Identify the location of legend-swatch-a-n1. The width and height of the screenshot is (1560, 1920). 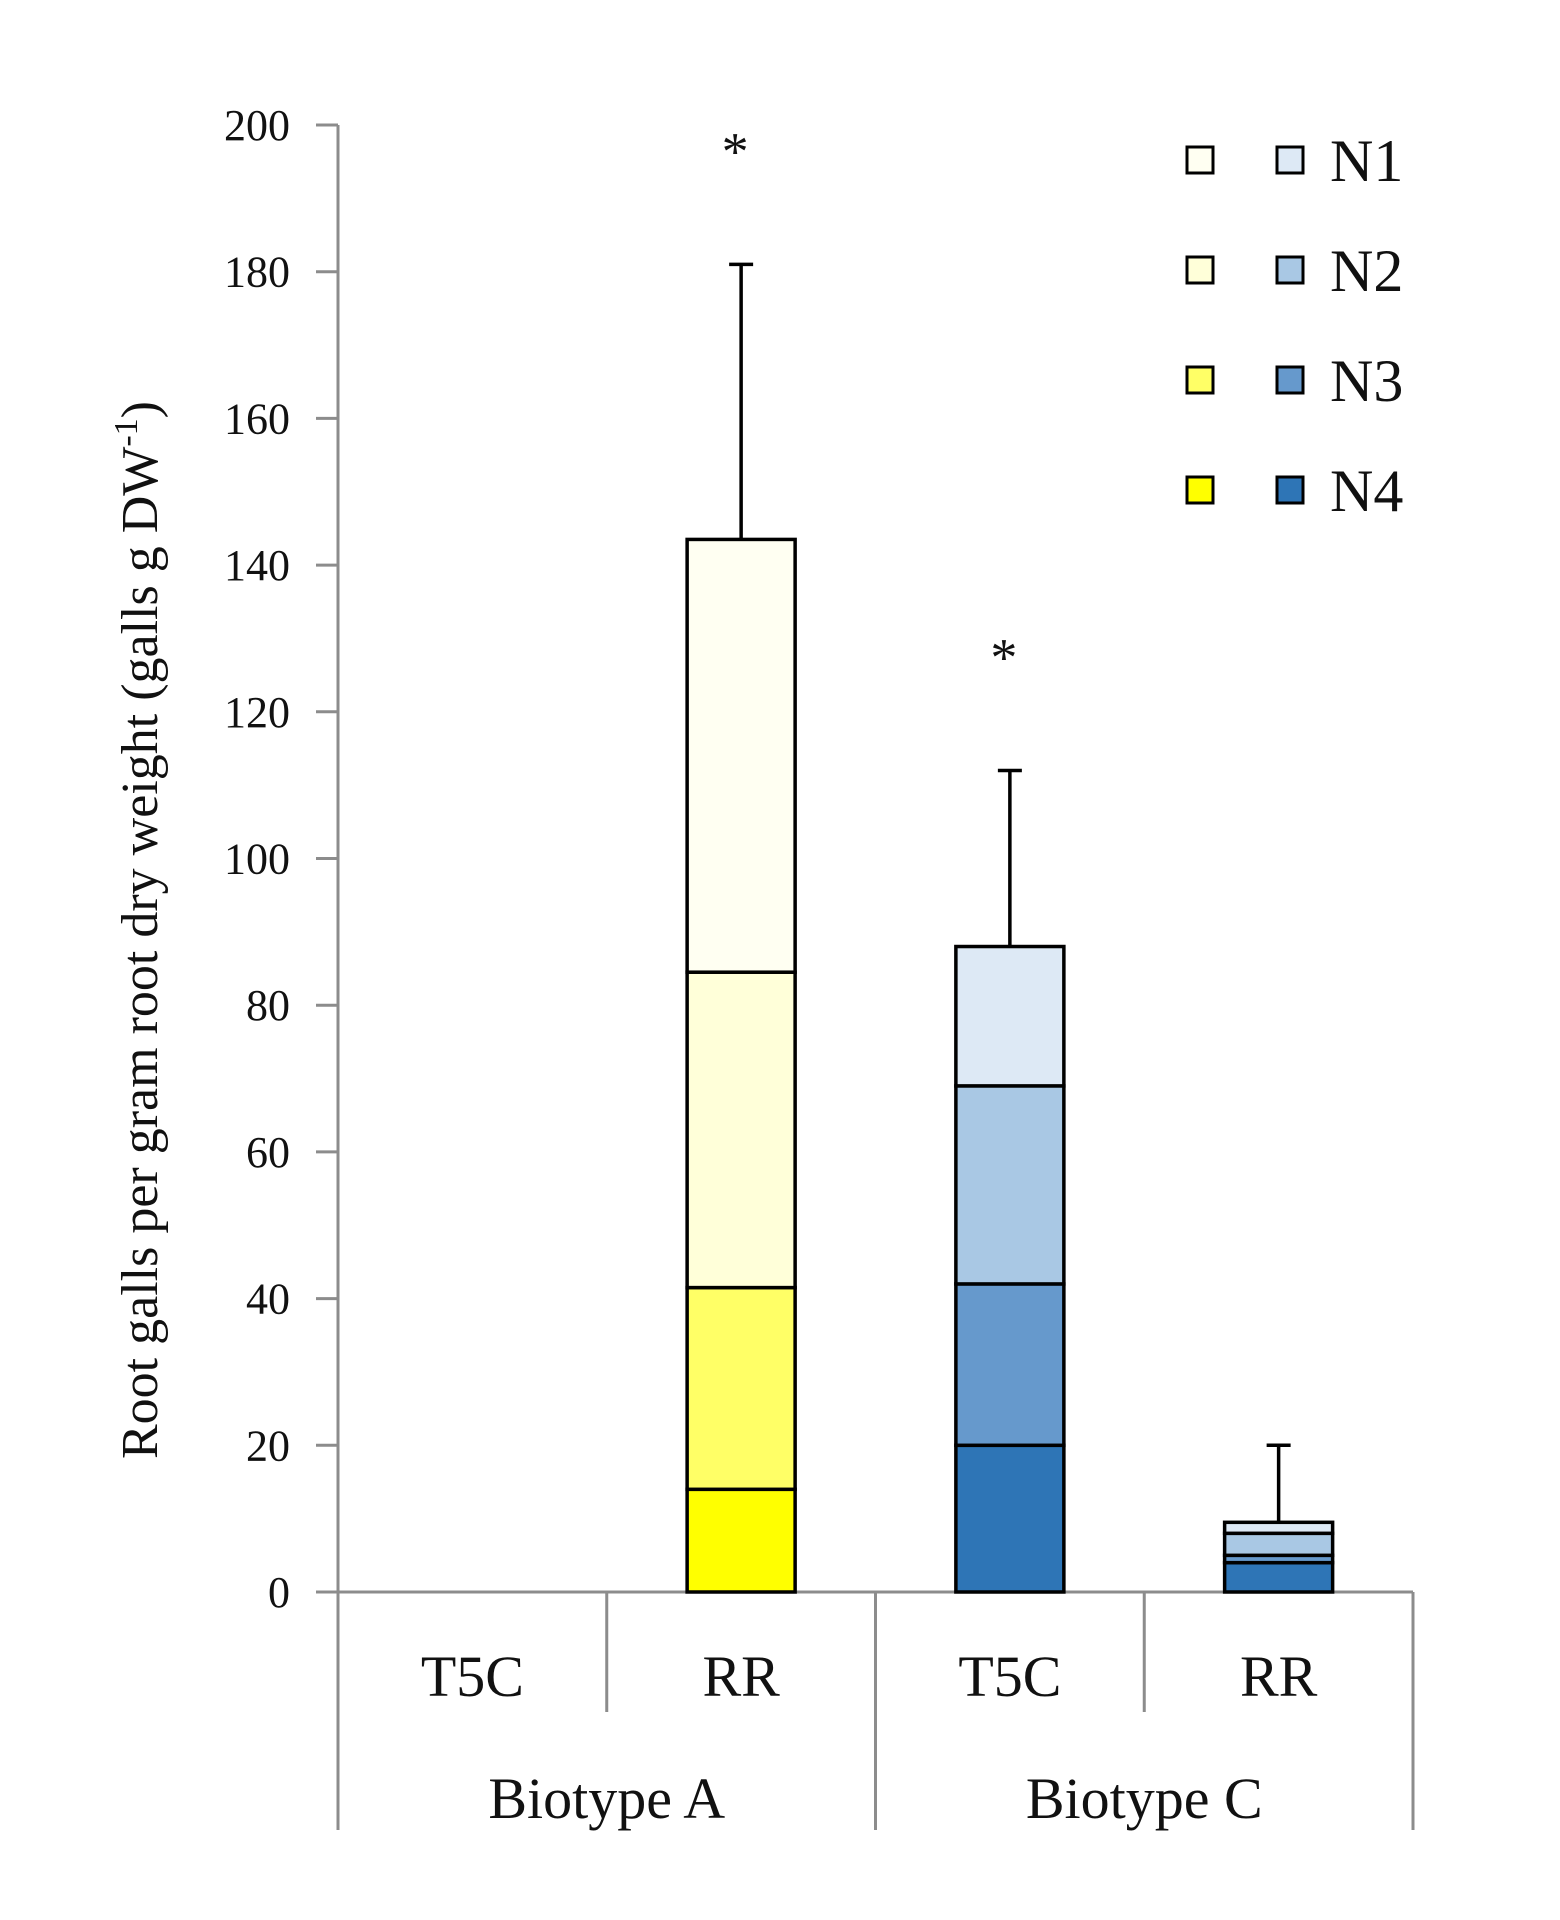
(1200, 160).